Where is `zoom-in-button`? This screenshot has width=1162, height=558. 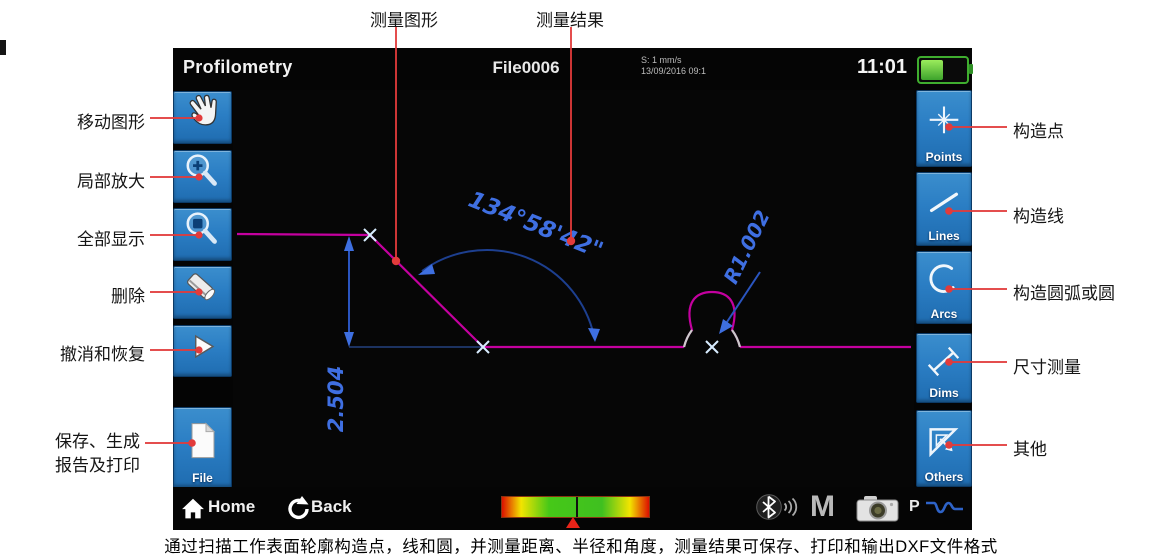 zoom-in-button is located at coordinates (202, 176).